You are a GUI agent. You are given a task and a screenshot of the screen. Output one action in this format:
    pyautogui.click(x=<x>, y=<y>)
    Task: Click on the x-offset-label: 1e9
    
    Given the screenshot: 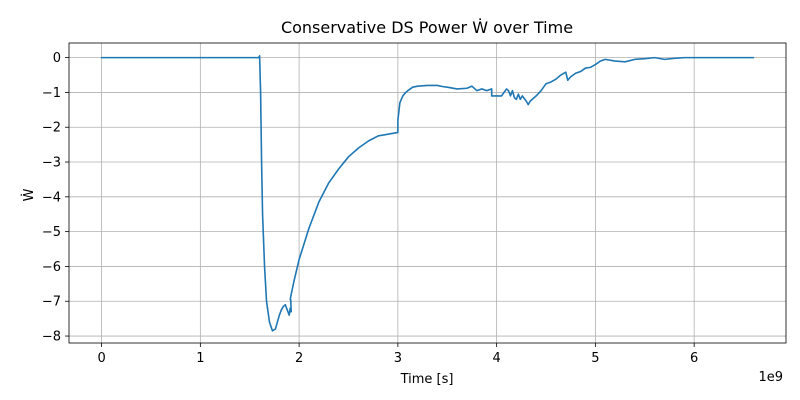 What is the action you would take?
    pyautogui.click(x=770, y=377)
    